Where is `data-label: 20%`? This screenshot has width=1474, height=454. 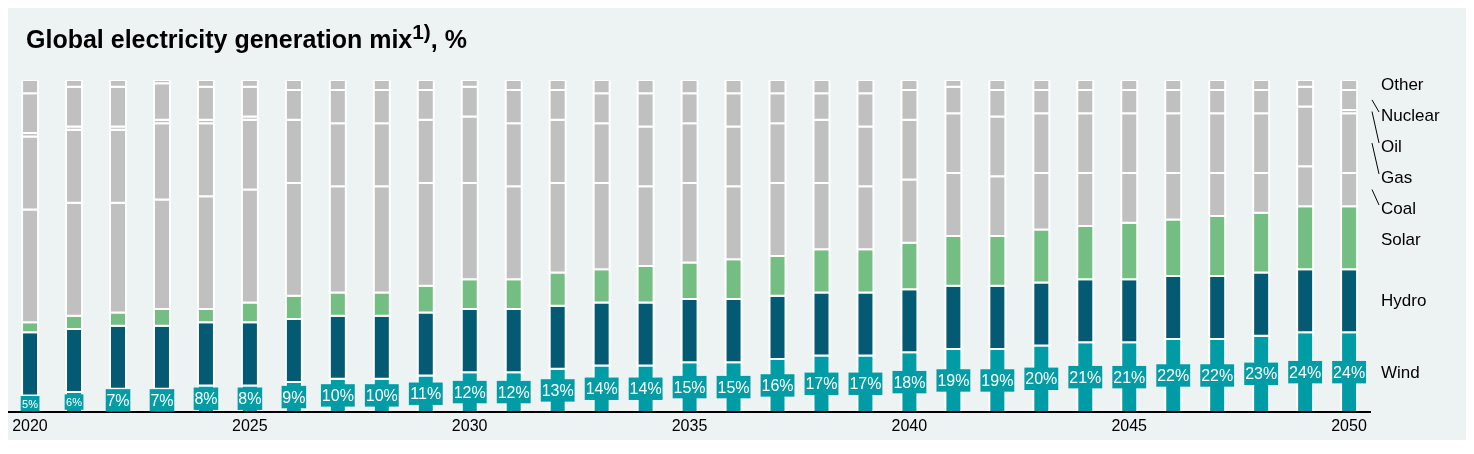
data-label: 20% is located at coordinates (1041, 379).